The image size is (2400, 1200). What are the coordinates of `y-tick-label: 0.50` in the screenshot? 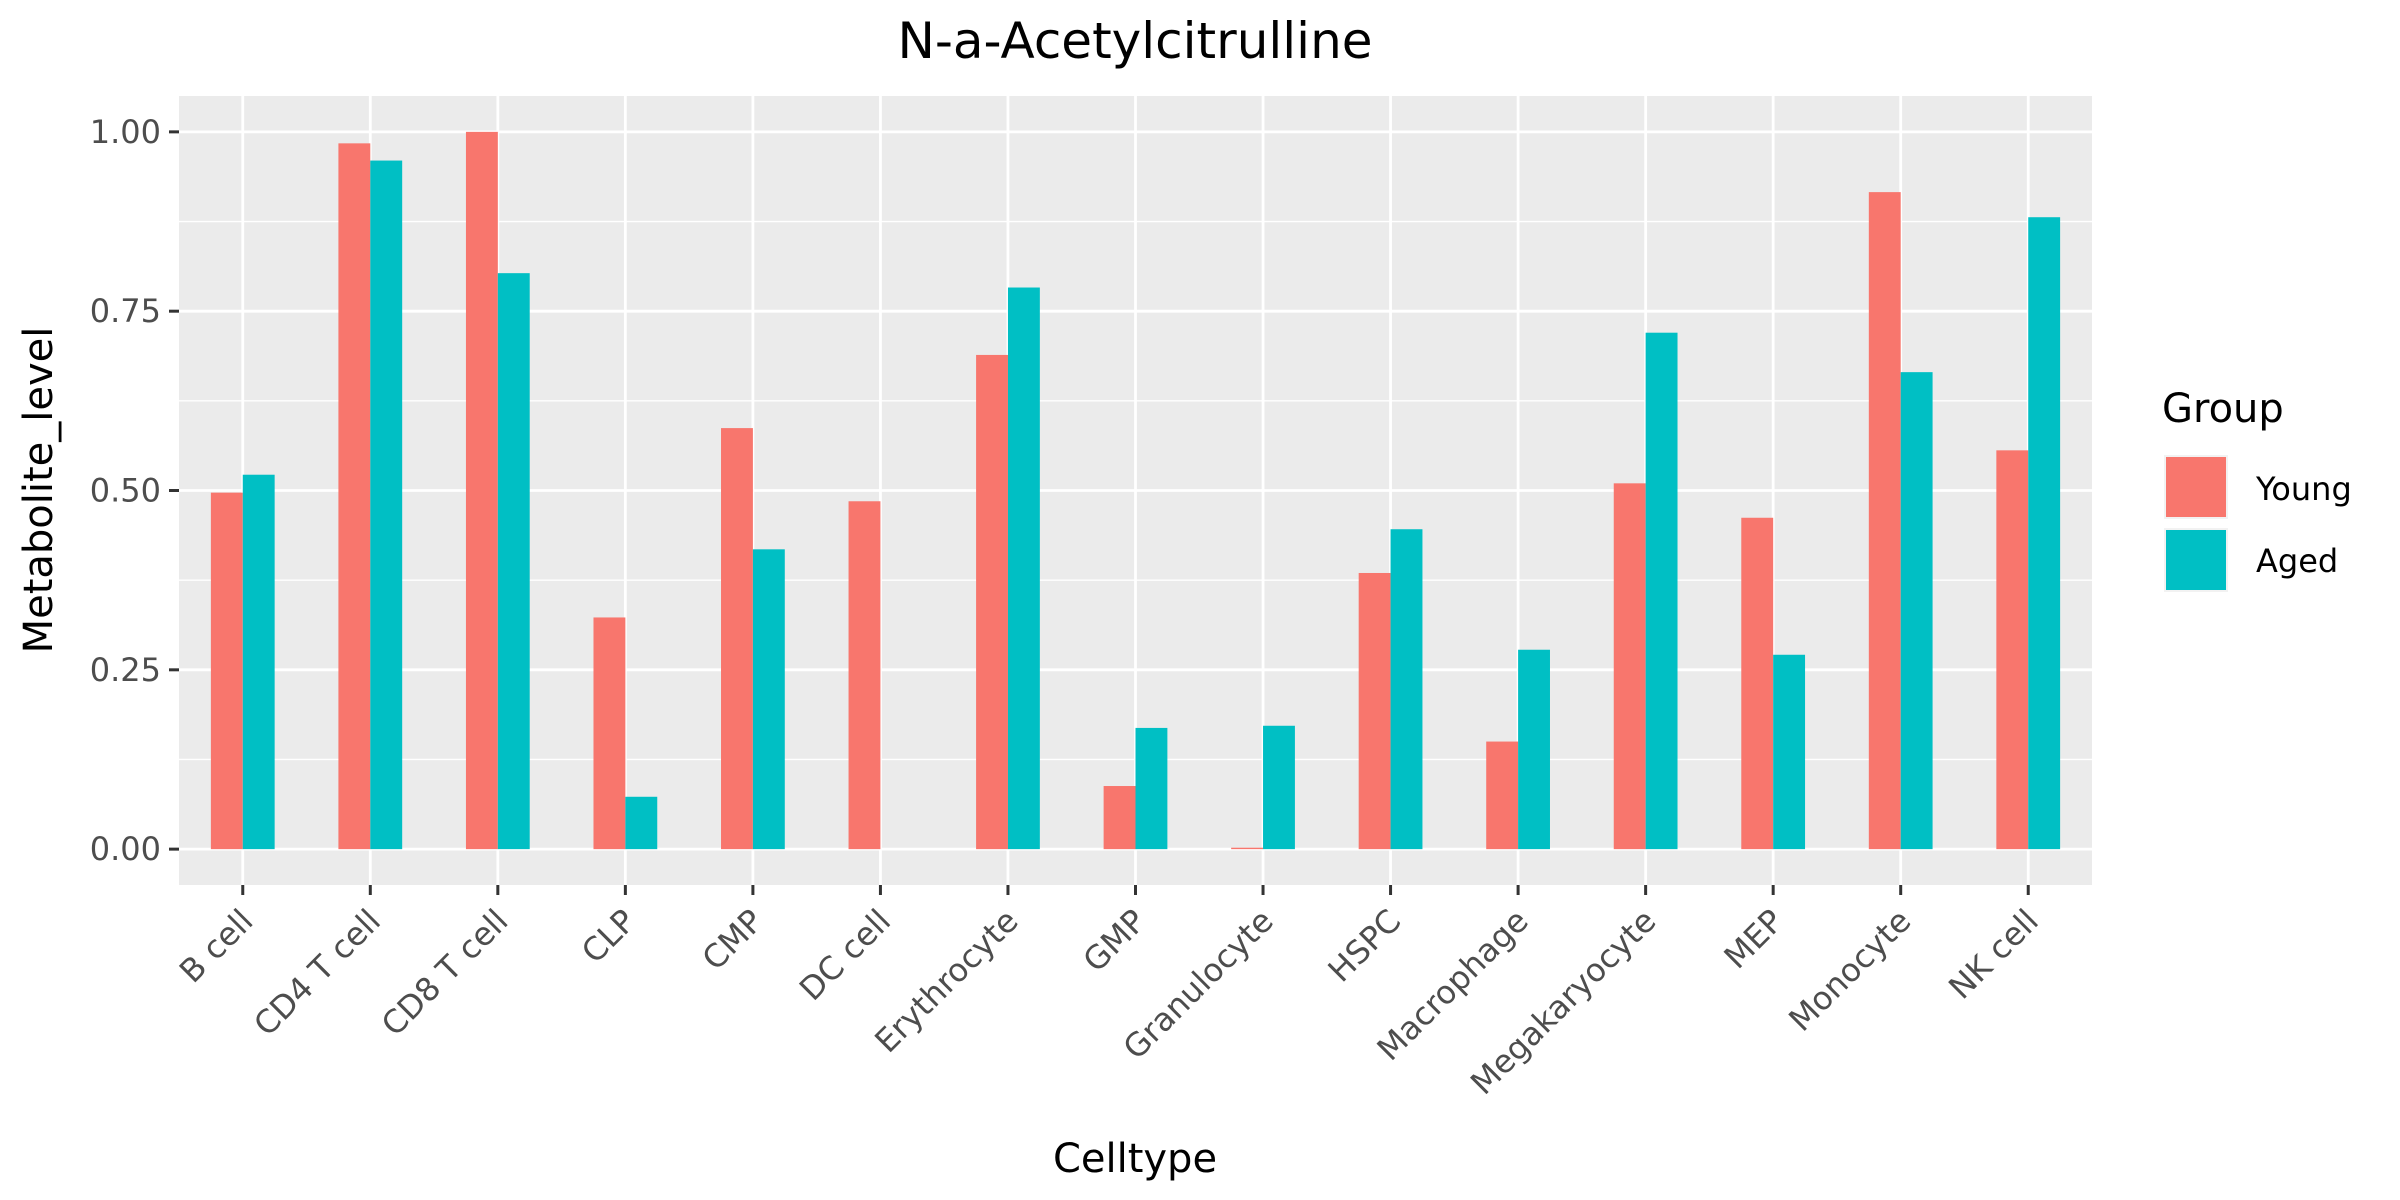 It's located at (125, 491).